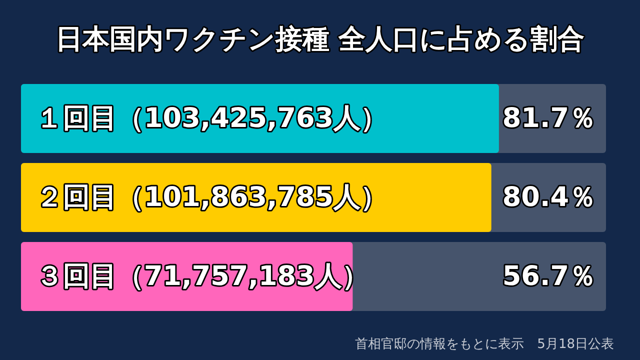  What do you see at coordinates (212, 118) in the screenshot?
I see `y-tick-label: １回目（103,425,763人）` at bounding box center [212, 118].